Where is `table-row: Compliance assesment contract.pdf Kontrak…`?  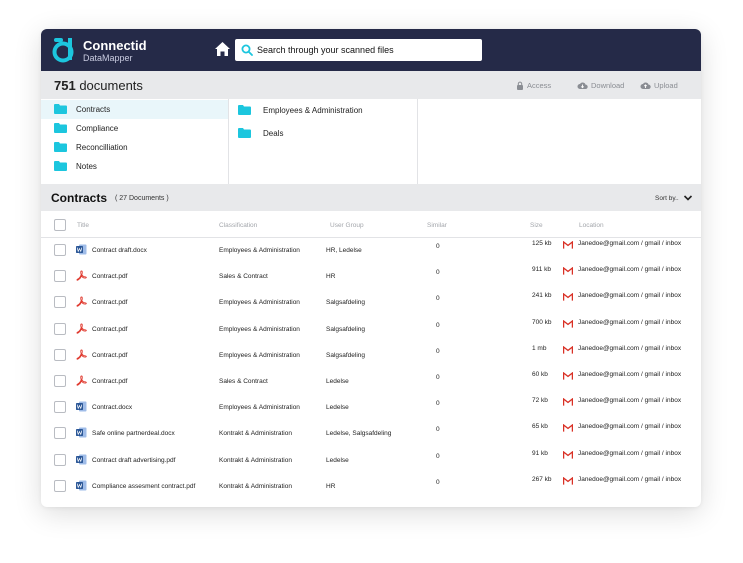
table-row: Compliance assesment contract.pdf Kontrak… is located at coordinates (371, 486).